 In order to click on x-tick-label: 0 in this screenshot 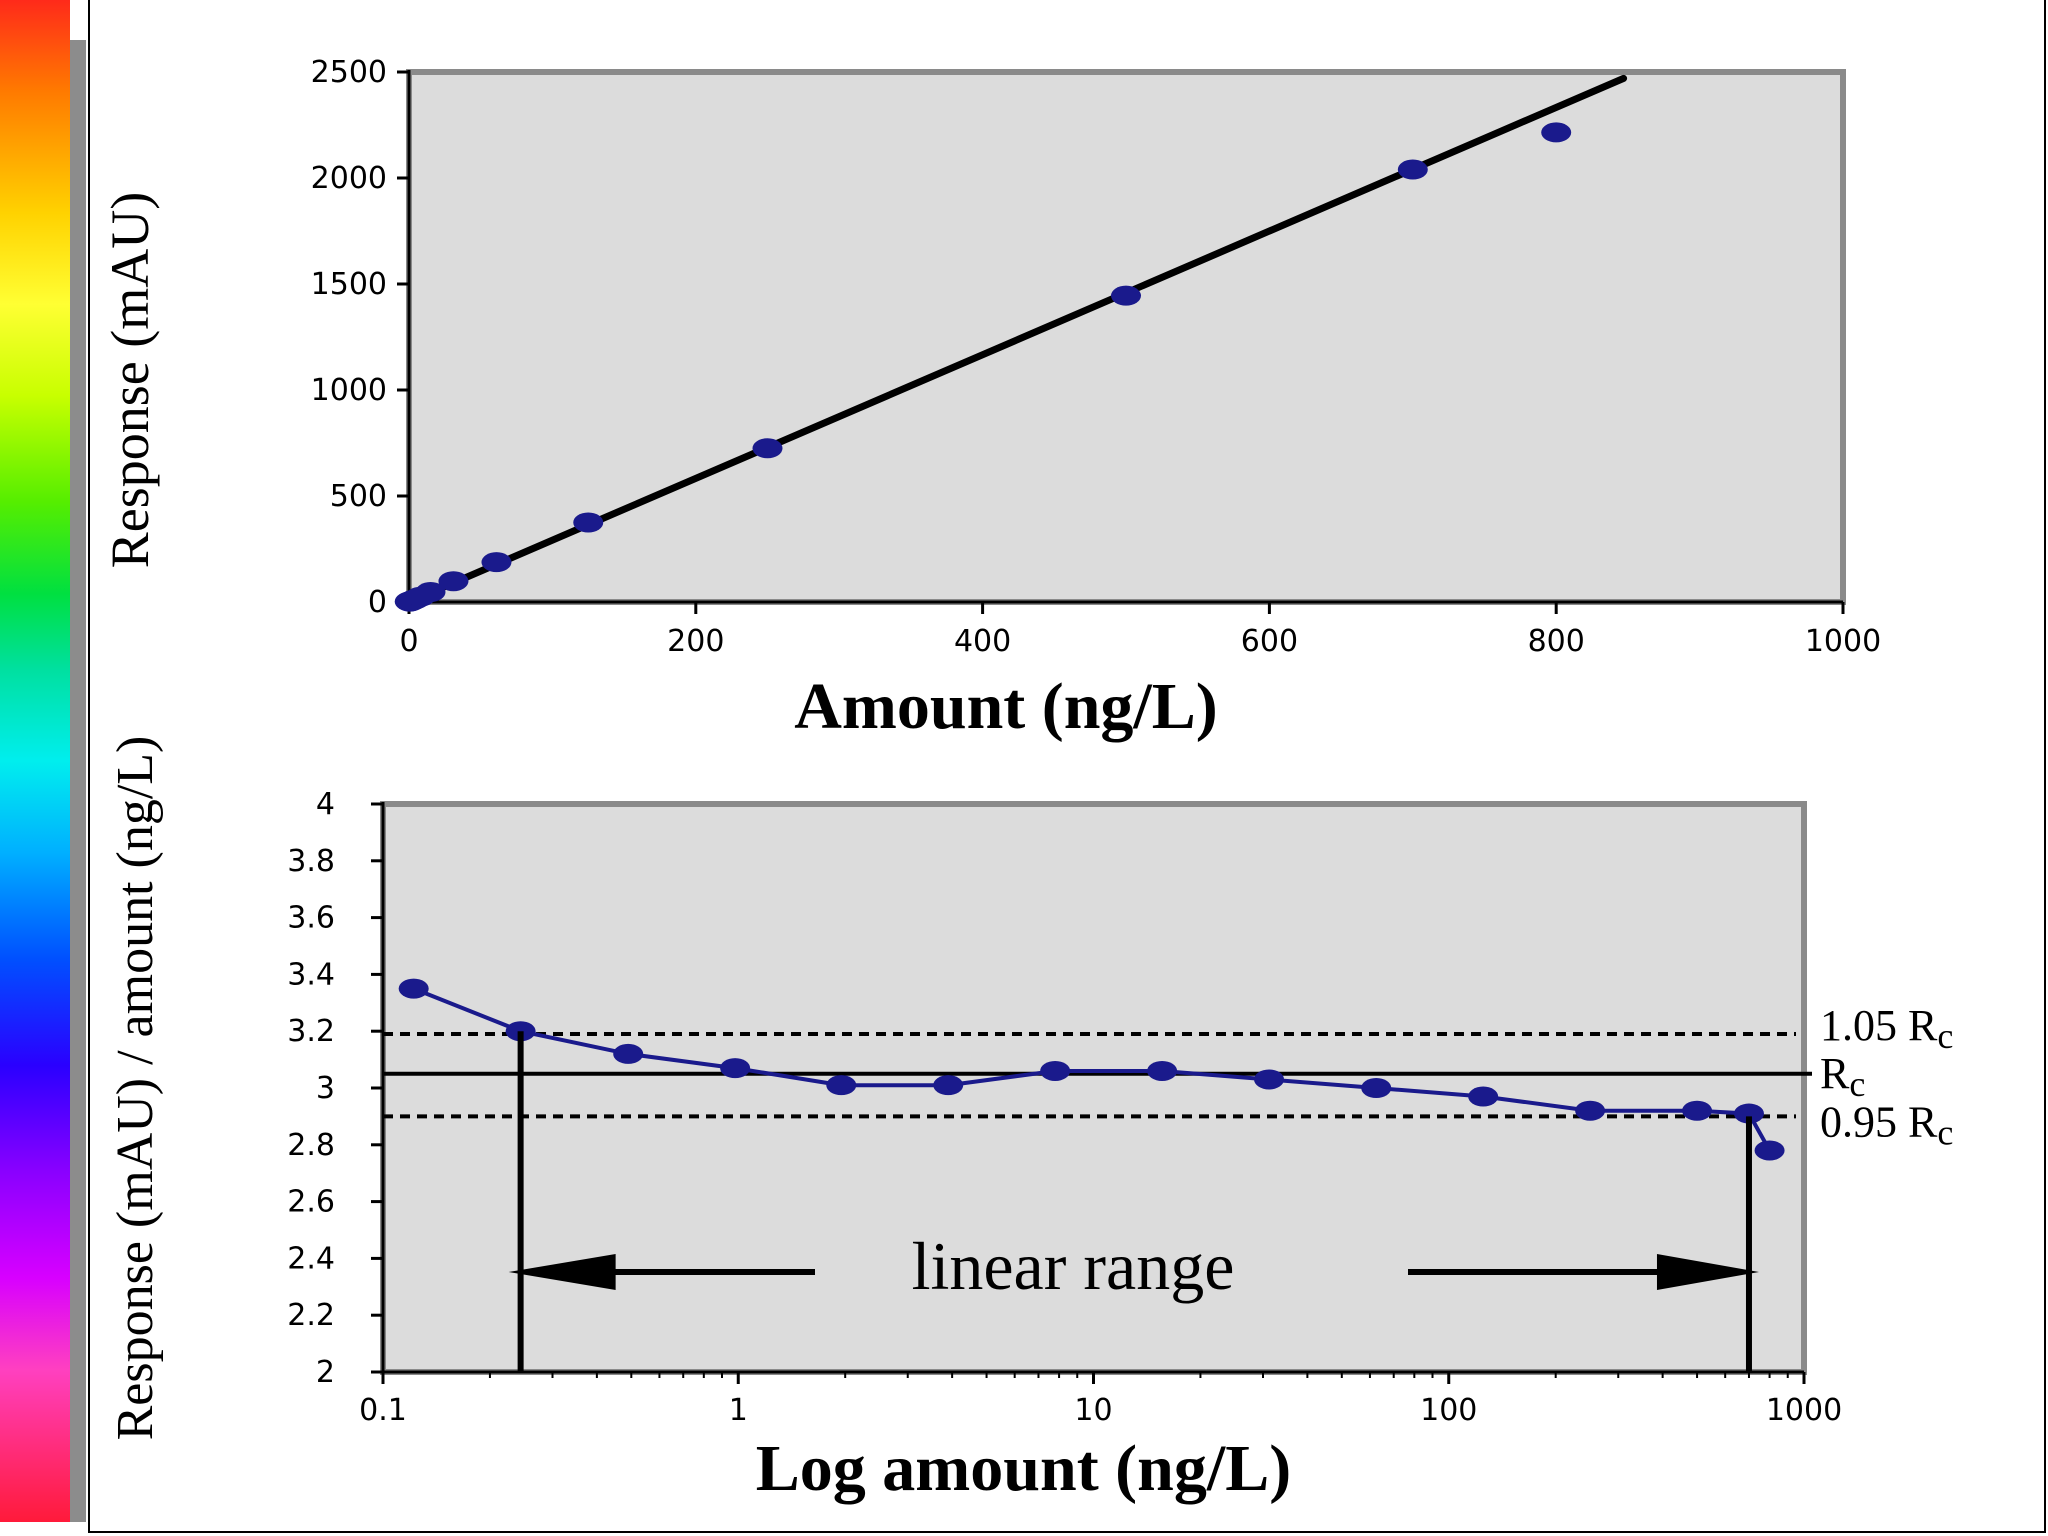, I will do `click(408, 641)`.